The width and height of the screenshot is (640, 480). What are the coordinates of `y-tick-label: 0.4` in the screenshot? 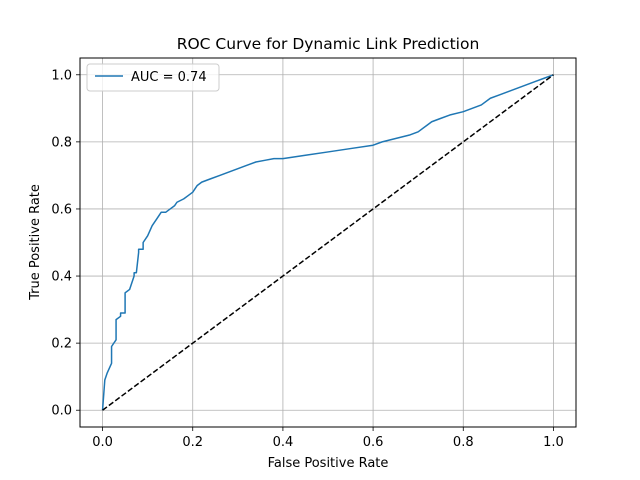 It's located at (61, 277).